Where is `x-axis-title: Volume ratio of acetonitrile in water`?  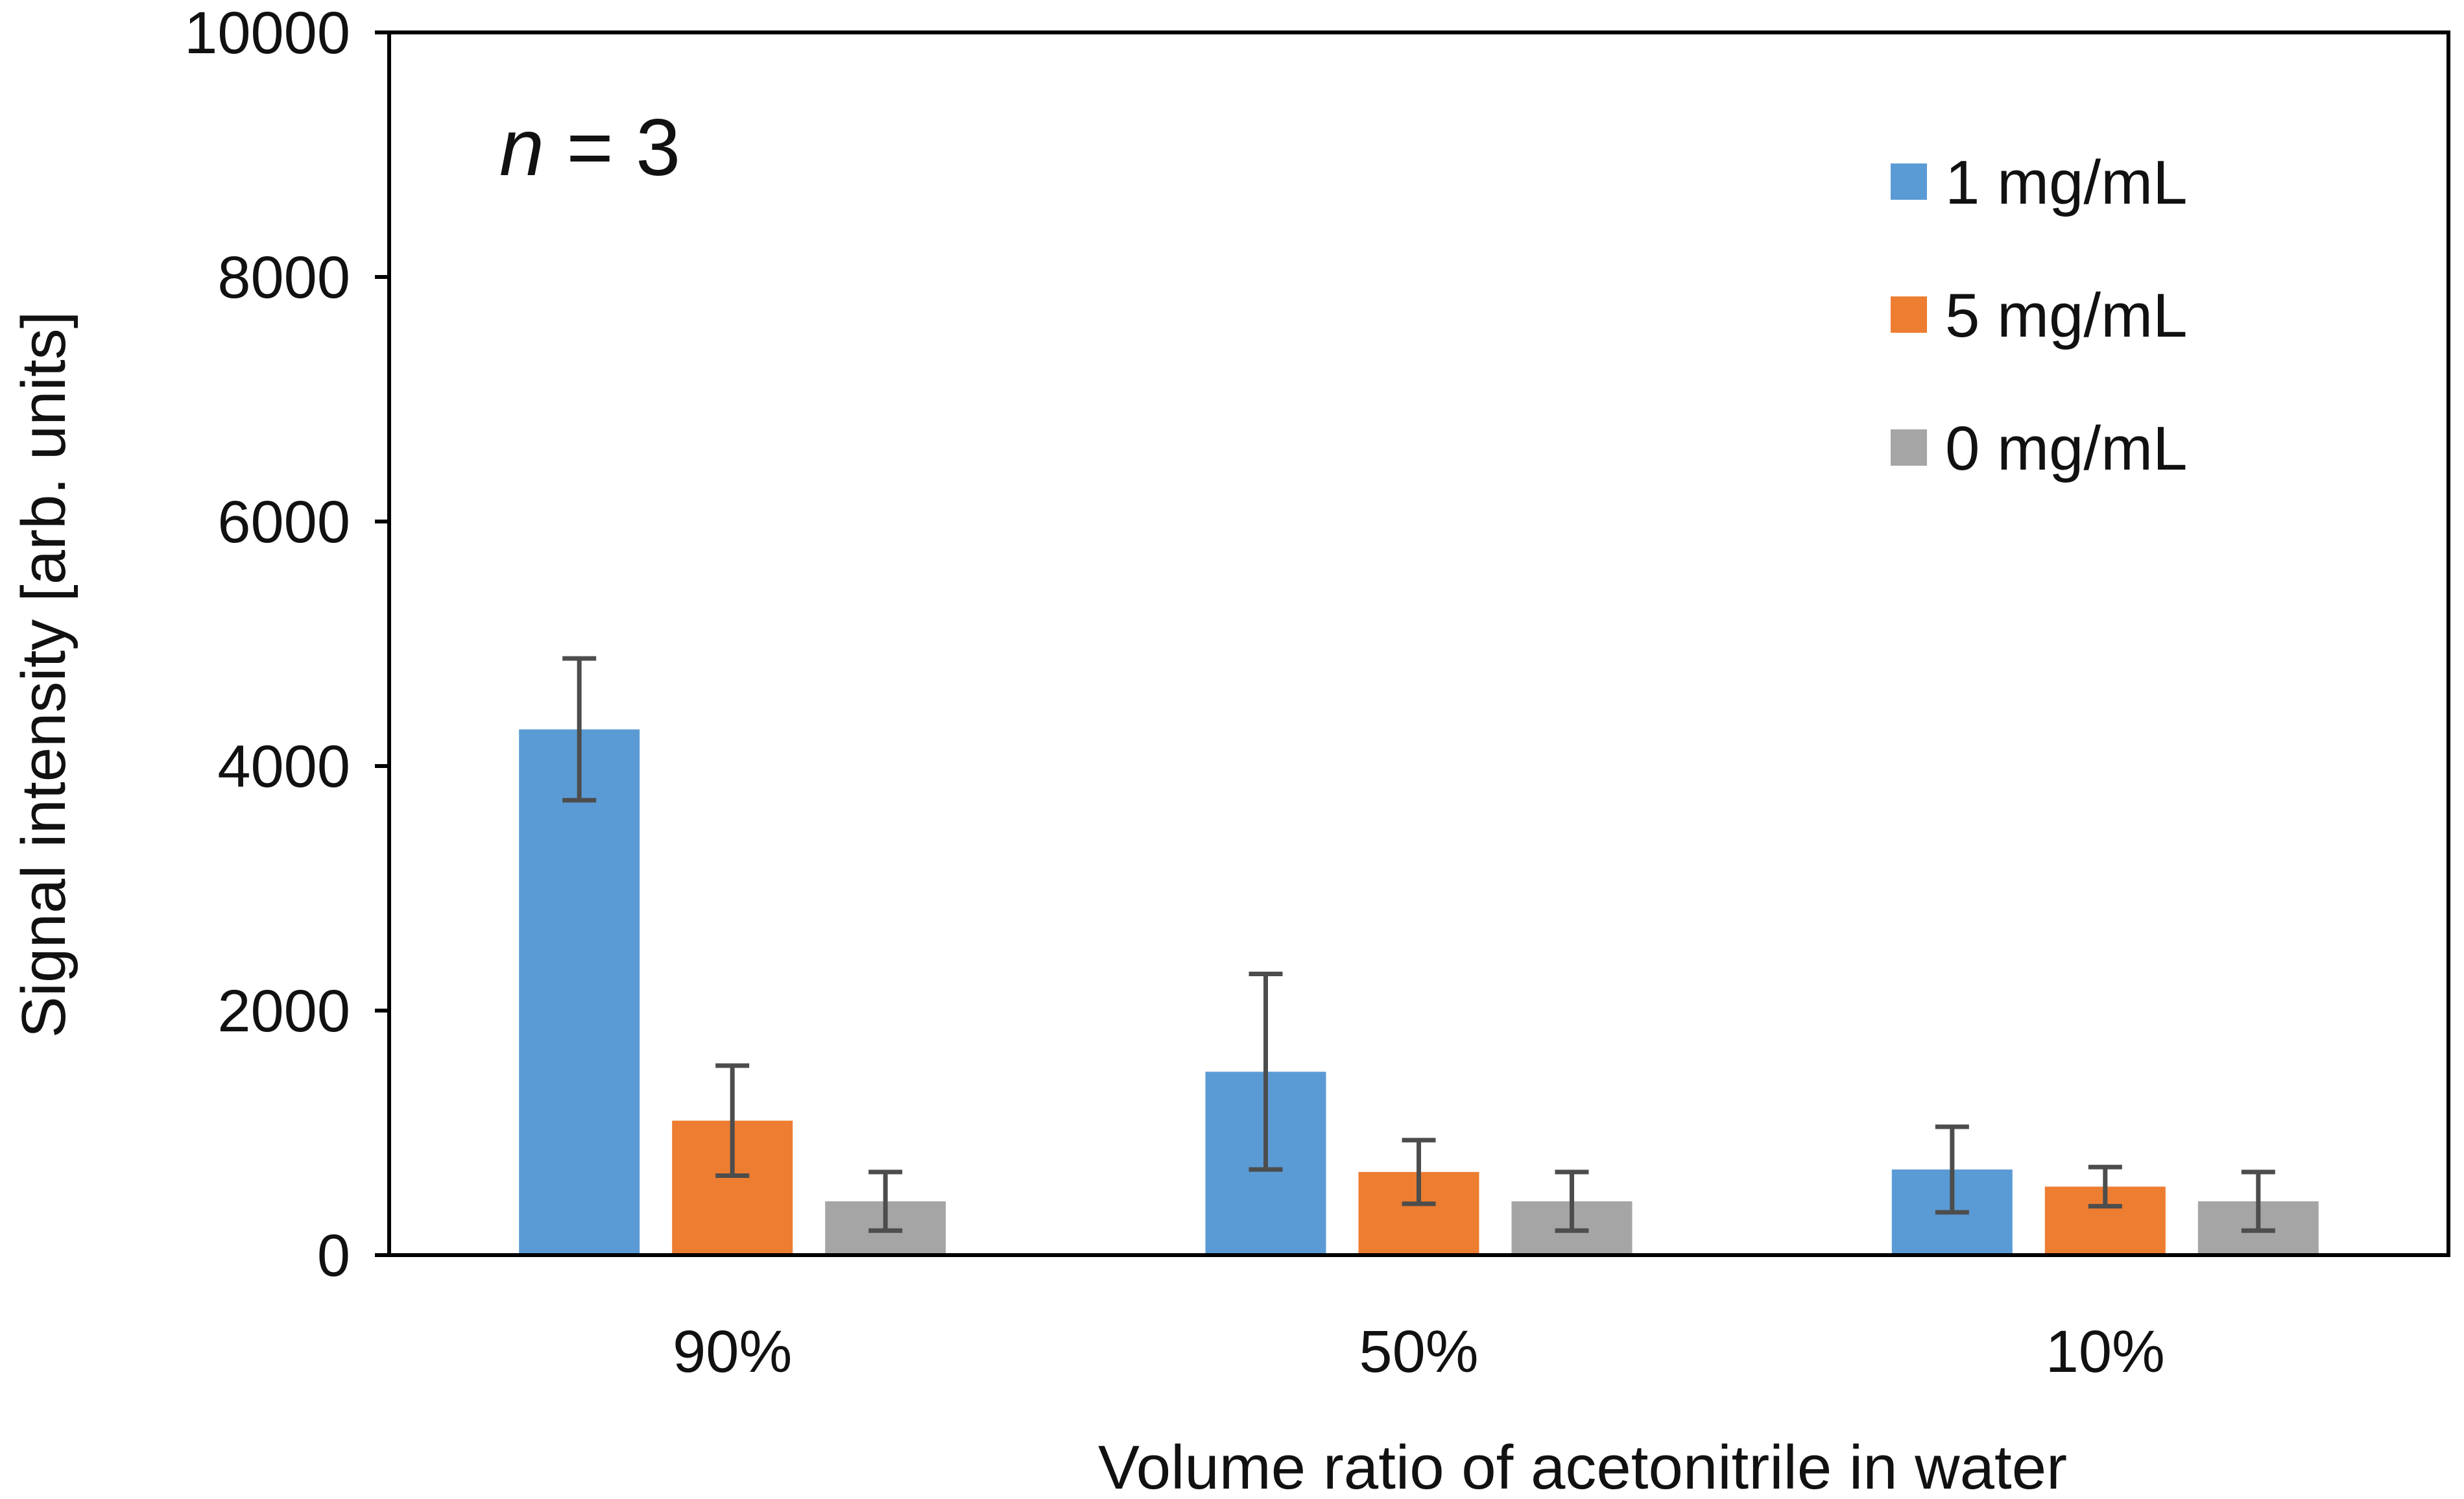
x-axis-title: Volume ratio of acetonitrile in water is located at coordinates (1582, 1464).